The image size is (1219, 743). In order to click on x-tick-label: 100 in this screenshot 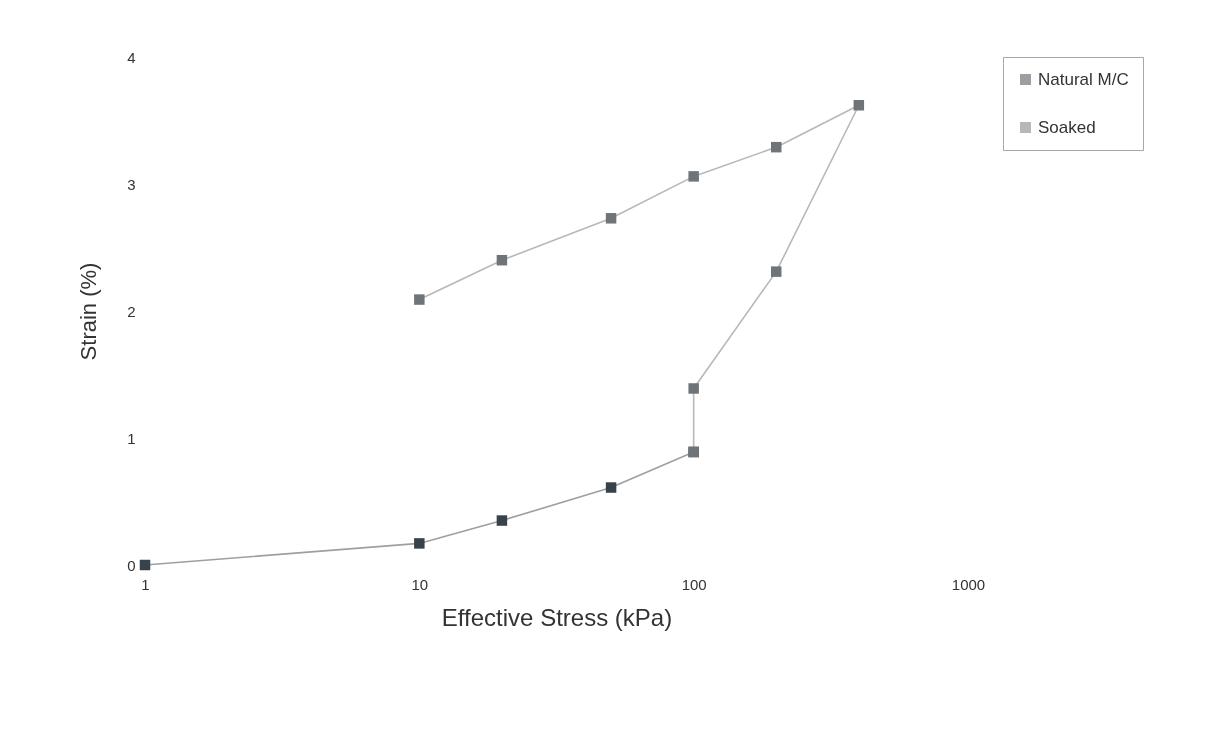, I will do `click(694, 584)`.